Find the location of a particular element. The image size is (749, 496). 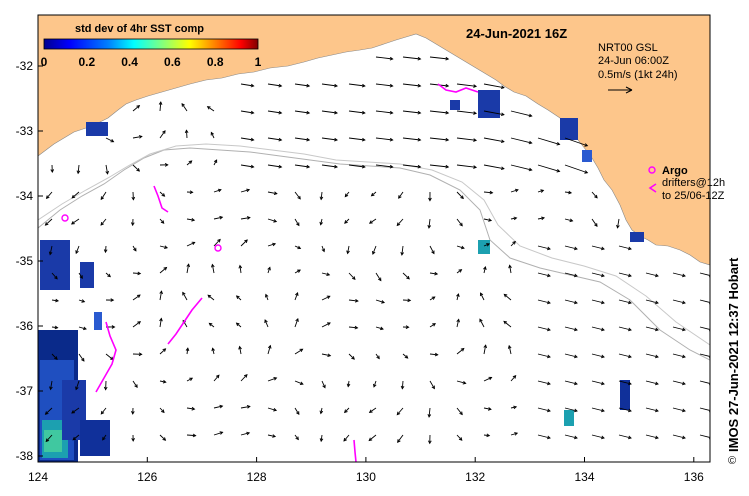

argo-legend-icon is located at coordinates (652, 170).